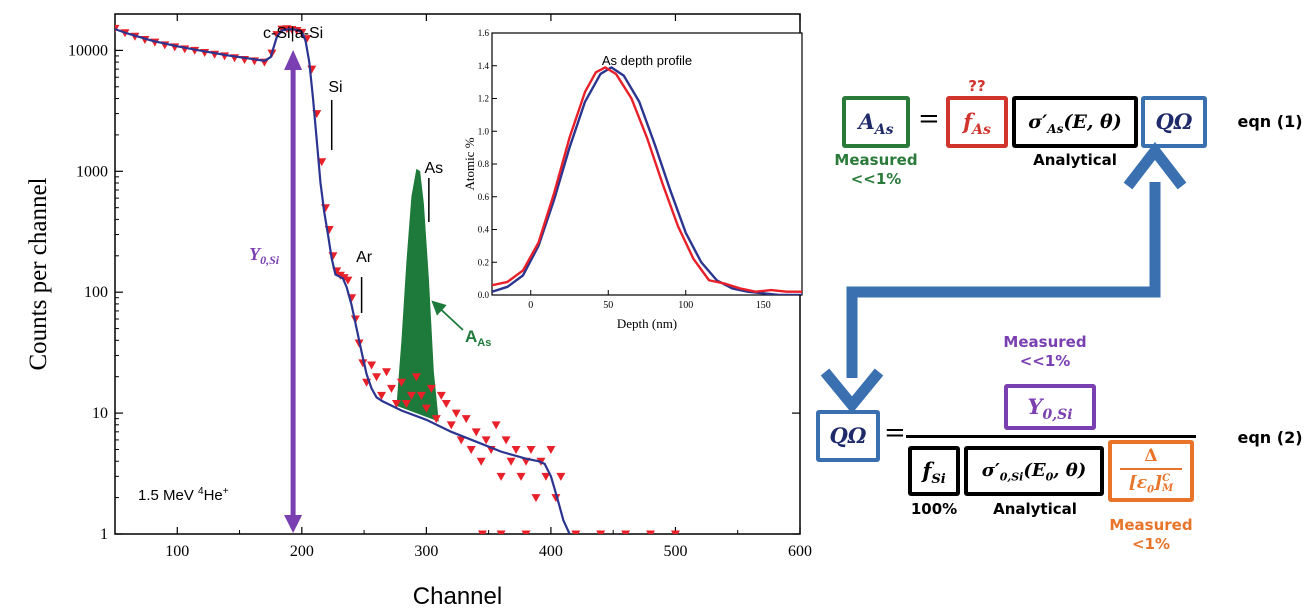 The image size is (1312, 612). Describe the element at coordinates (1055, 128) in the screenshot. I see `eq1-sigma-sub: As` at that location.